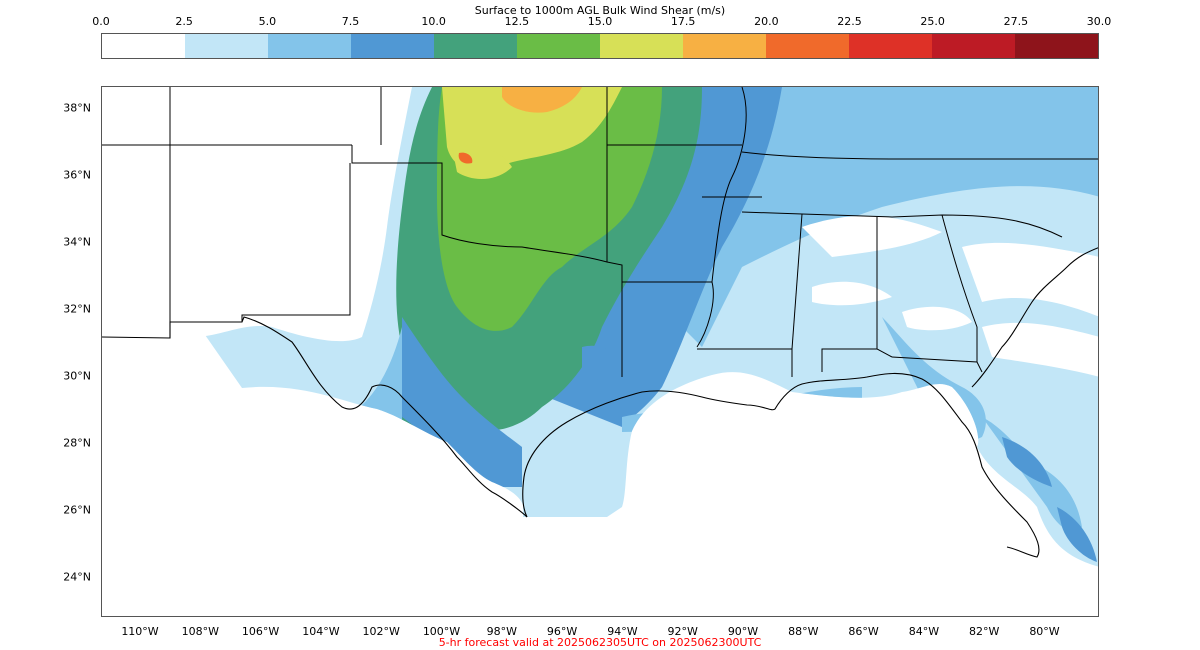 The image size is (1200, 650). What do you see at coordinates (517, 21) in the screenshot?
I see `colorbar-tick-label: 12.5` at bounding box center [517, 21].